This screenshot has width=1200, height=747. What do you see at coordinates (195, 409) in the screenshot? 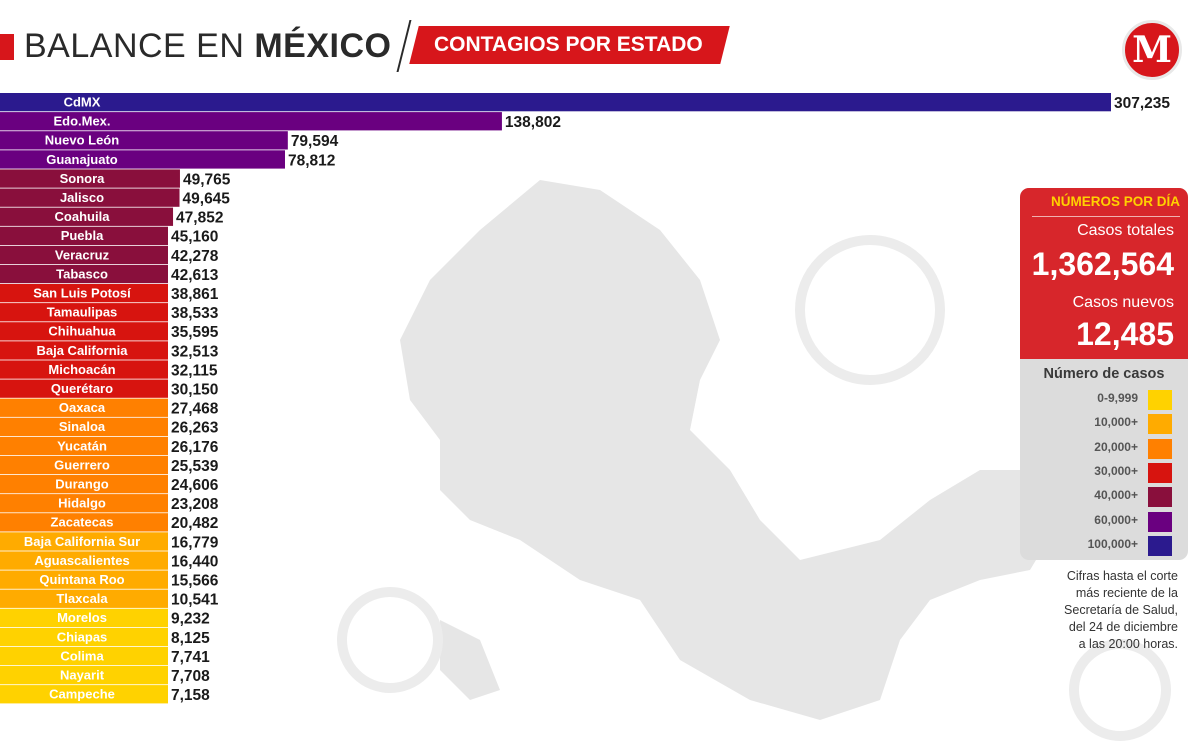
I see `bar-value-label: 27,468` at bounding box center [195, 409].